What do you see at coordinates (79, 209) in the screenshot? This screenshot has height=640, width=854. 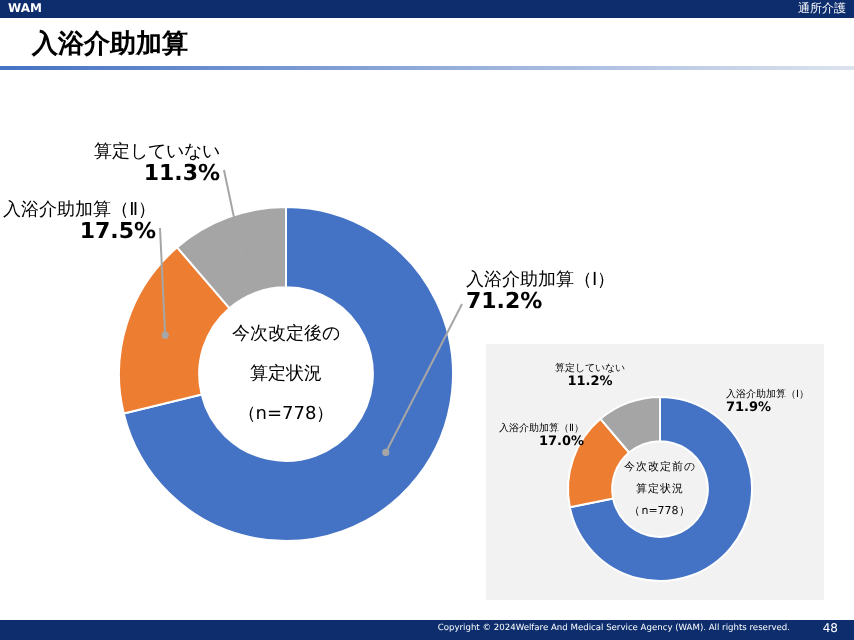 I see `slice-label: 入浴介助加算（Ⅱ）` at bounding box center [79, 209].